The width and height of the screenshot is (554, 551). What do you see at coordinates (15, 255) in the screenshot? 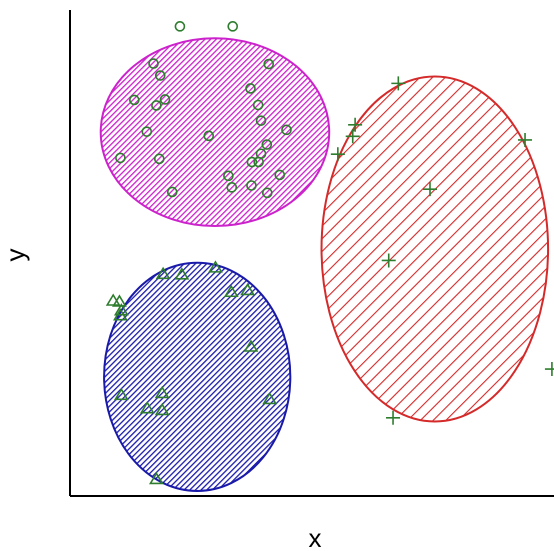
I see `y-axis-label: y` at bounding box center [15, 255].